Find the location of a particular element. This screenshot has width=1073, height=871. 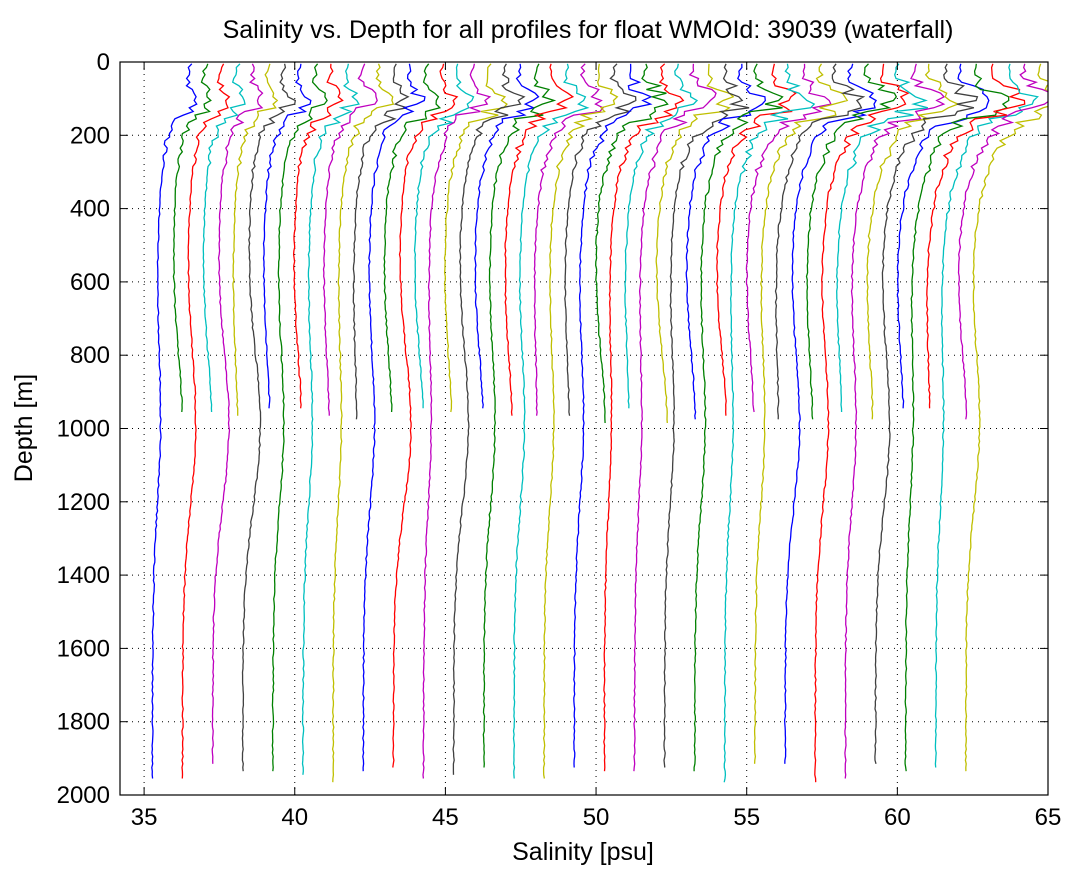

y-axis-label: Depth [m] is located at coordinates (24, 428).